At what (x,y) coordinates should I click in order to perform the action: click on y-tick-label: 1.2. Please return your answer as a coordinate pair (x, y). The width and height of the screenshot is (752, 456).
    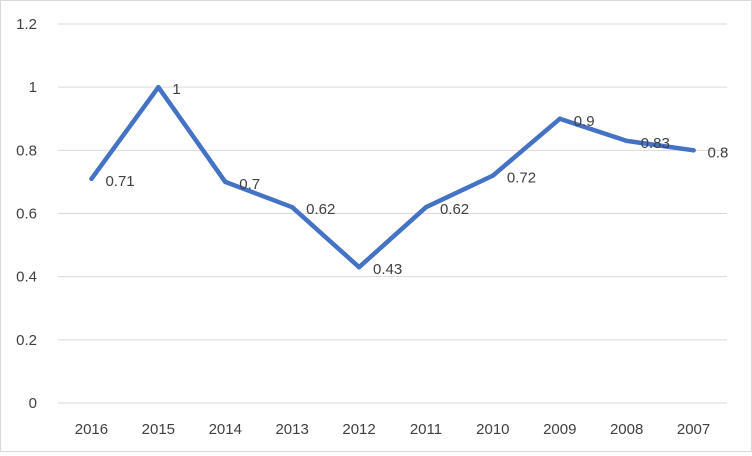
    Looking at the image, I should click on (26, 24).